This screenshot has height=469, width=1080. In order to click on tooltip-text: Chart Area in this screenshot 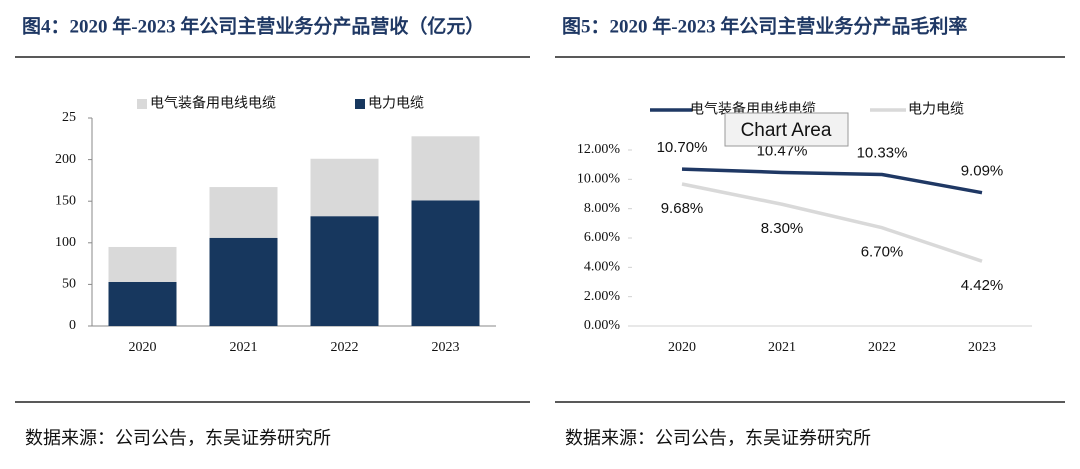, I will do `click(786, 130)`.